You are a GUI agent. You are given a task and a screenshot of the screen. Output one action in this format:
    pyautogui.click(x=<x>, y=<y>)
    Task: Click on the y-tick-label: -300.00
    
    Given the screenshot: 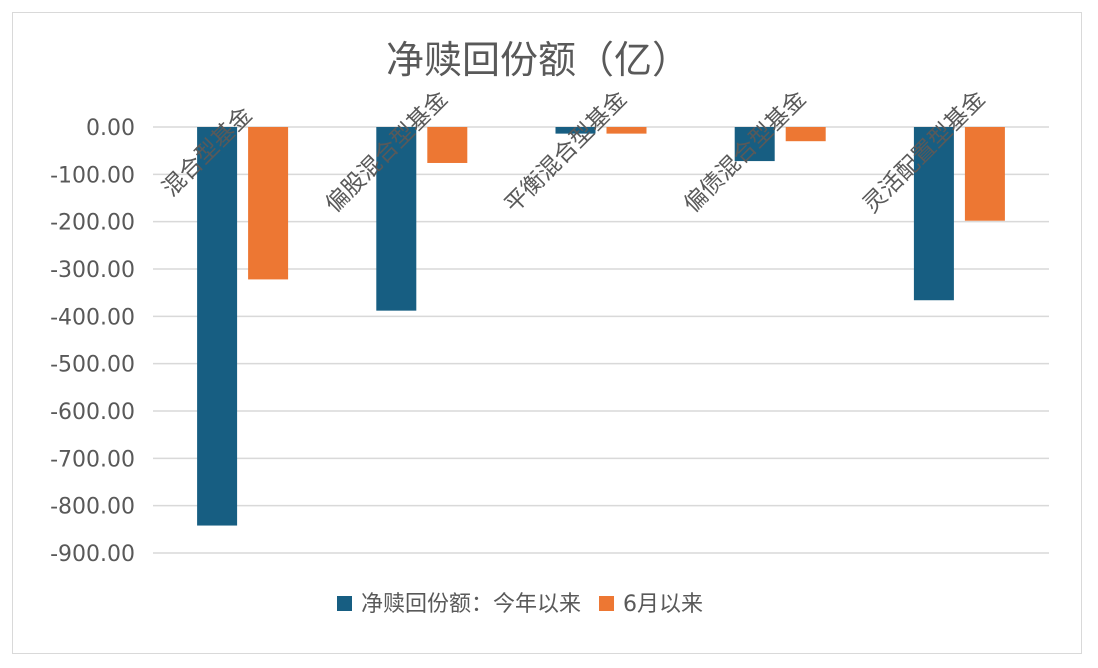 What is the action you would take?
    pyautogui.click(x=92, y=270)
    